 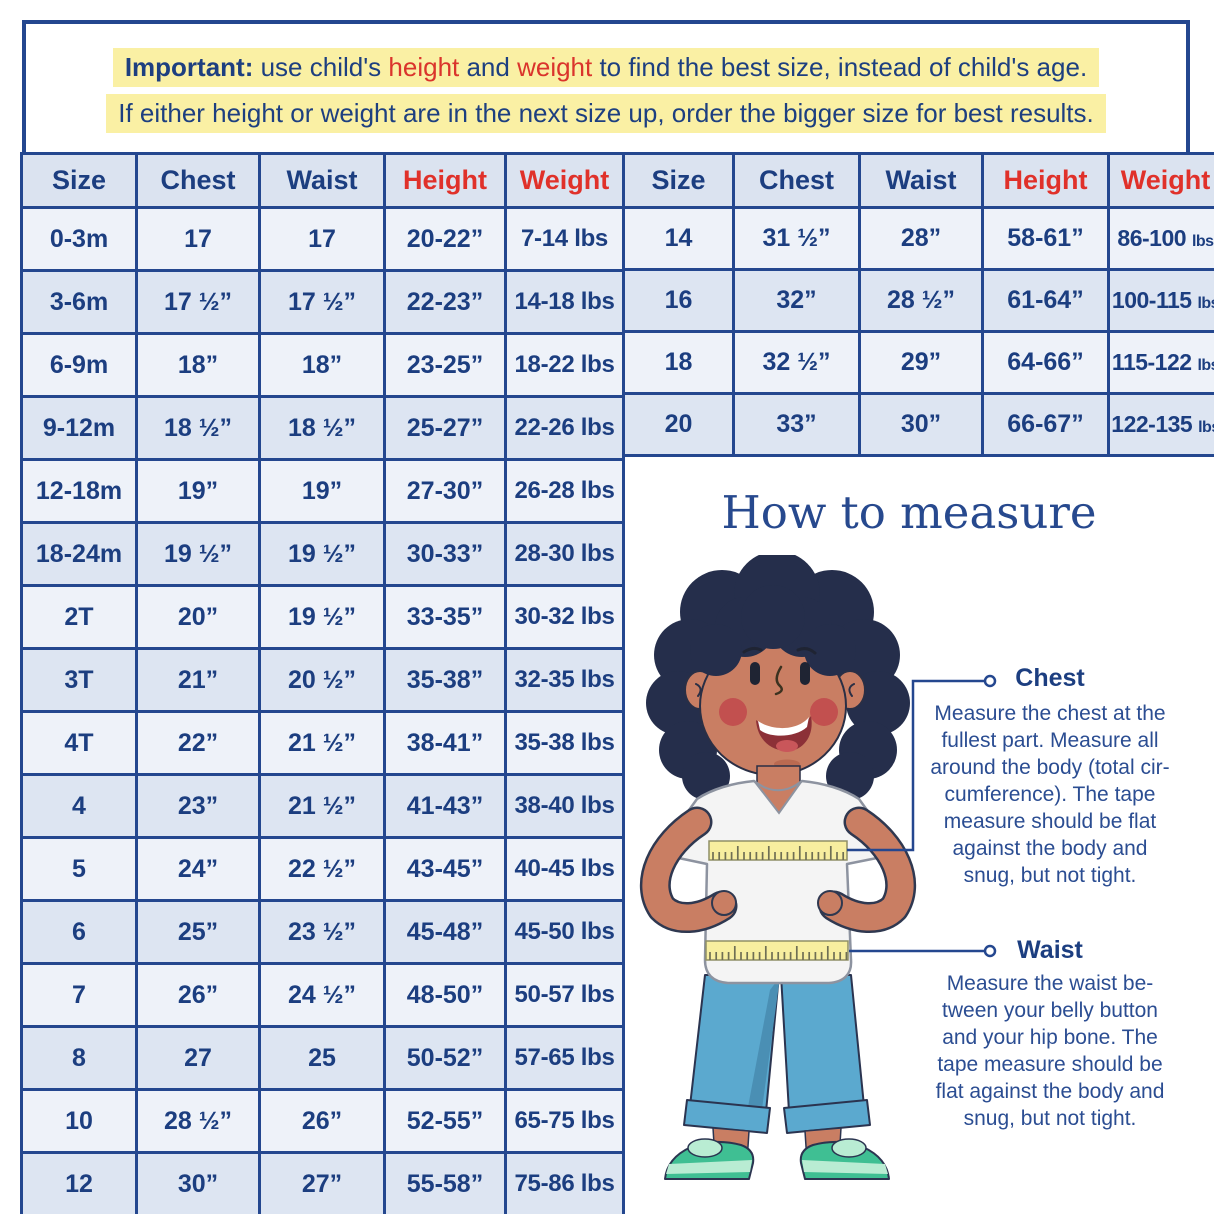 I want to click on table-cell: 16, so click(x=678, y=300).